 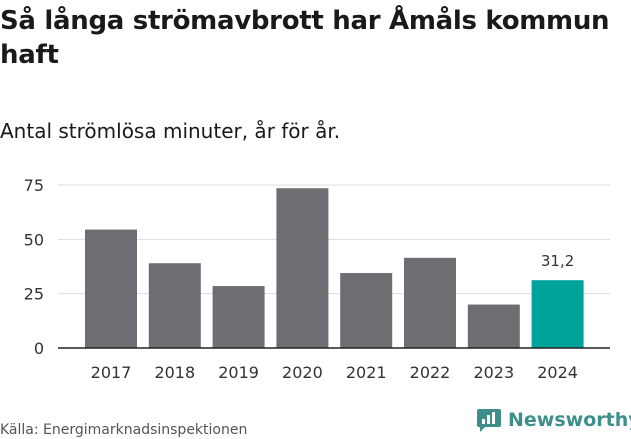 What do you see at coordinates (430, 372) in the screenshot?
I see `x-tick-label: 2022` at bounding box center [430, 372].